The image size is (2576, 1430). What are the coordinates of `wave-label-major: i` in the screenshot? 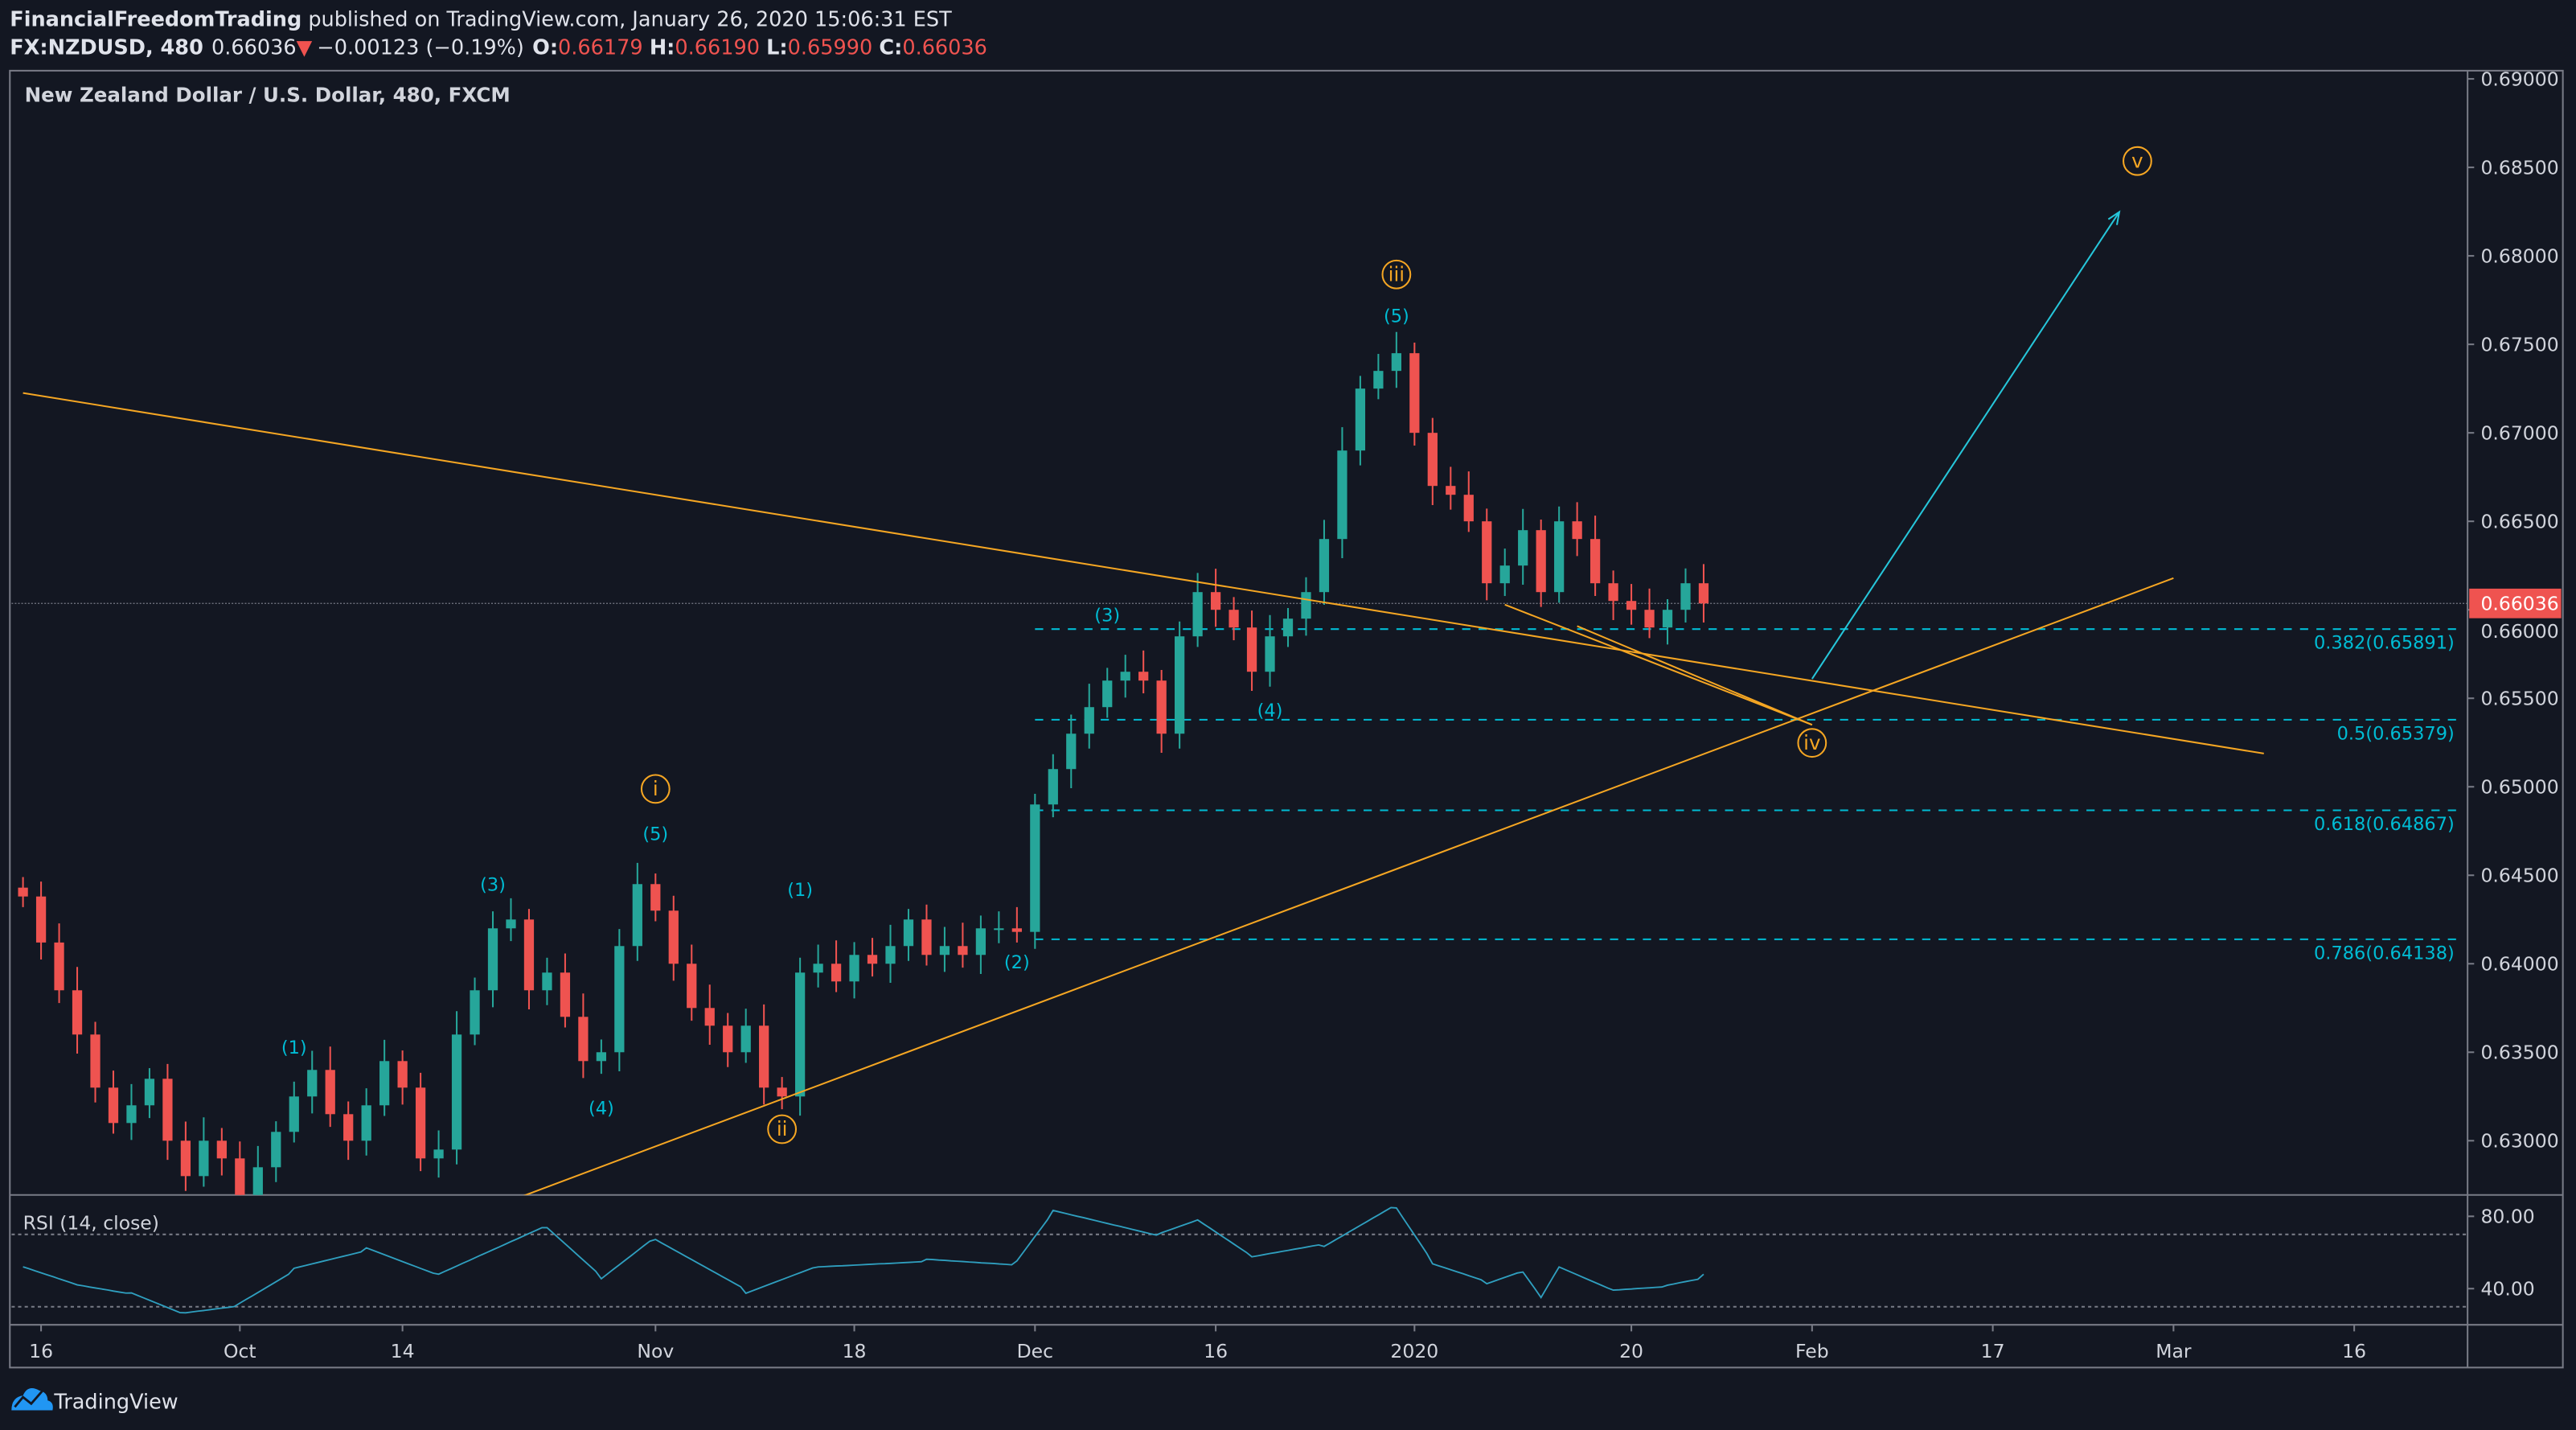 It's located at (655, 788).